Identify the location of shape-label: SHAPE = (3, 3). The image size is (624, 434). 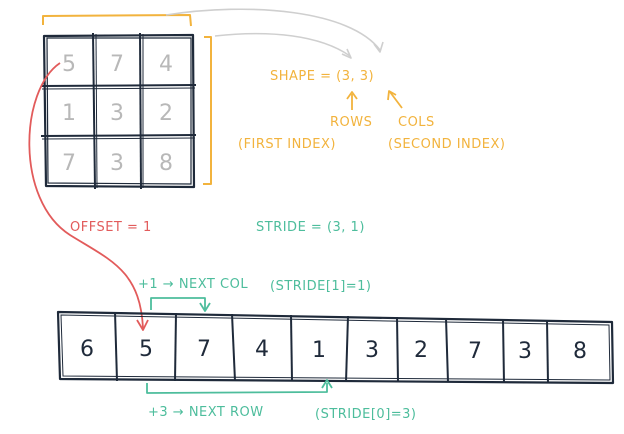
(322, 76).